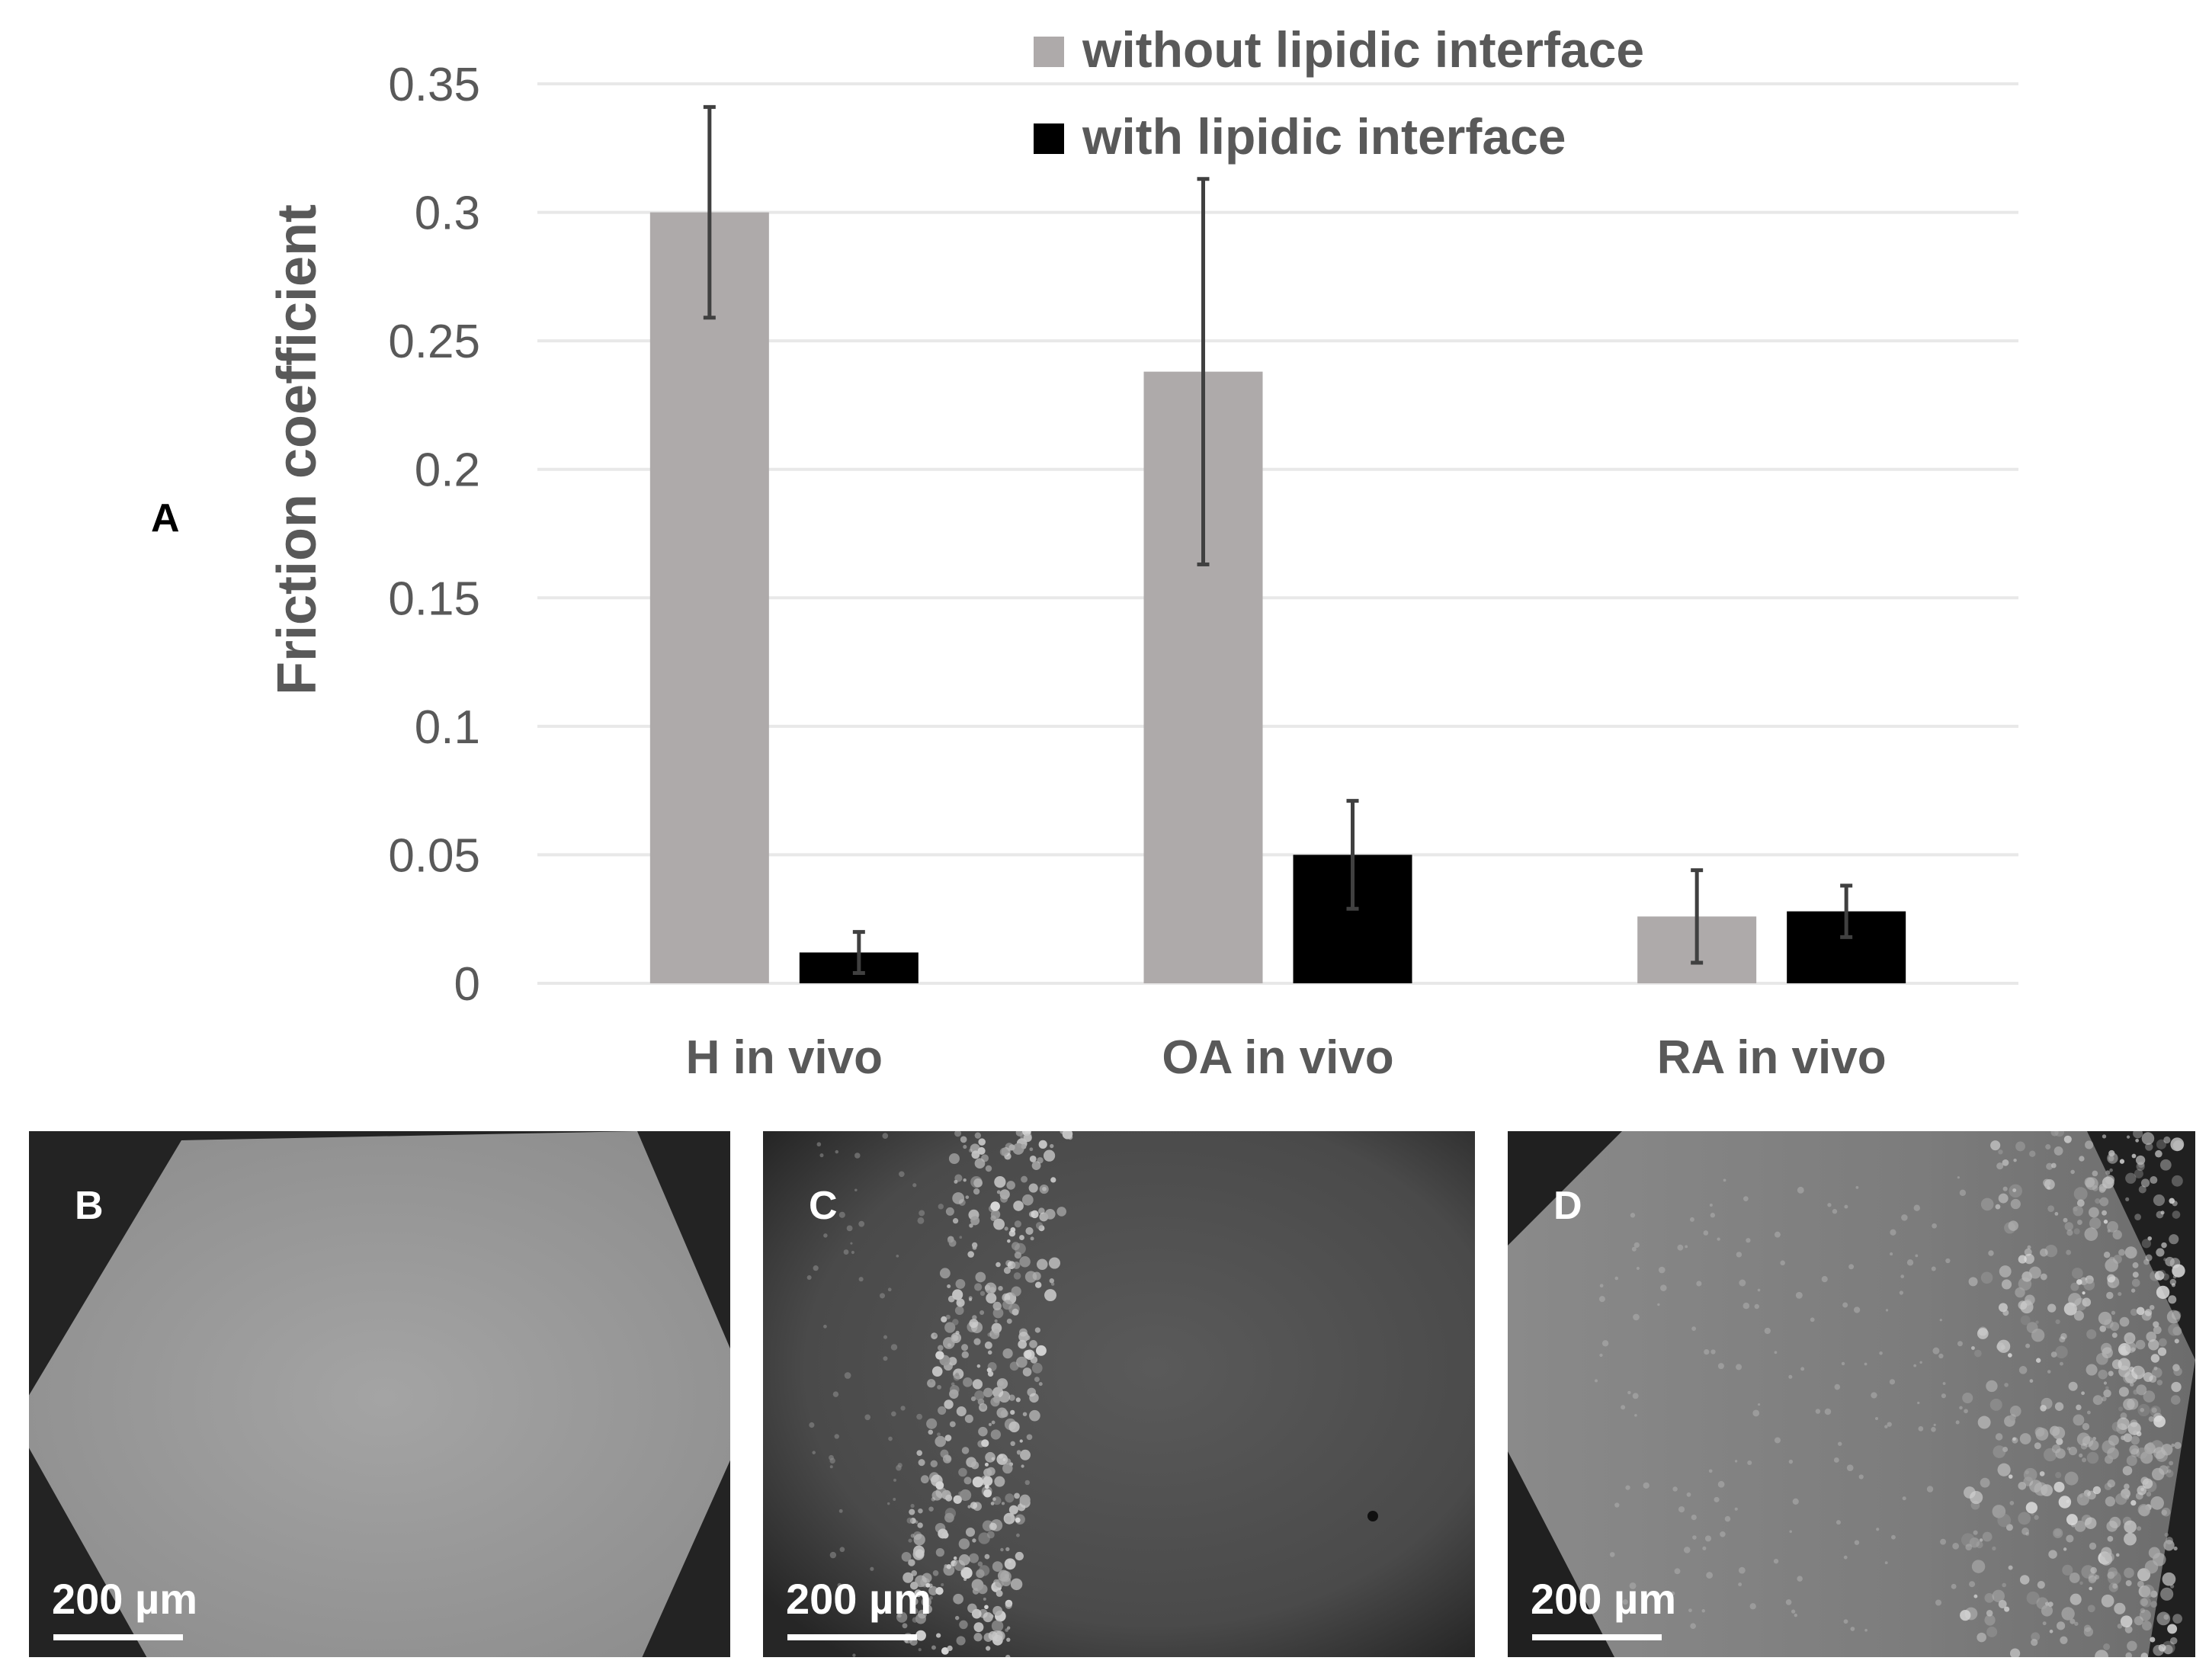  Describe the element at coordinates (1568, 1206) in the screenshot. I see `panel-label-d: D` at that location.